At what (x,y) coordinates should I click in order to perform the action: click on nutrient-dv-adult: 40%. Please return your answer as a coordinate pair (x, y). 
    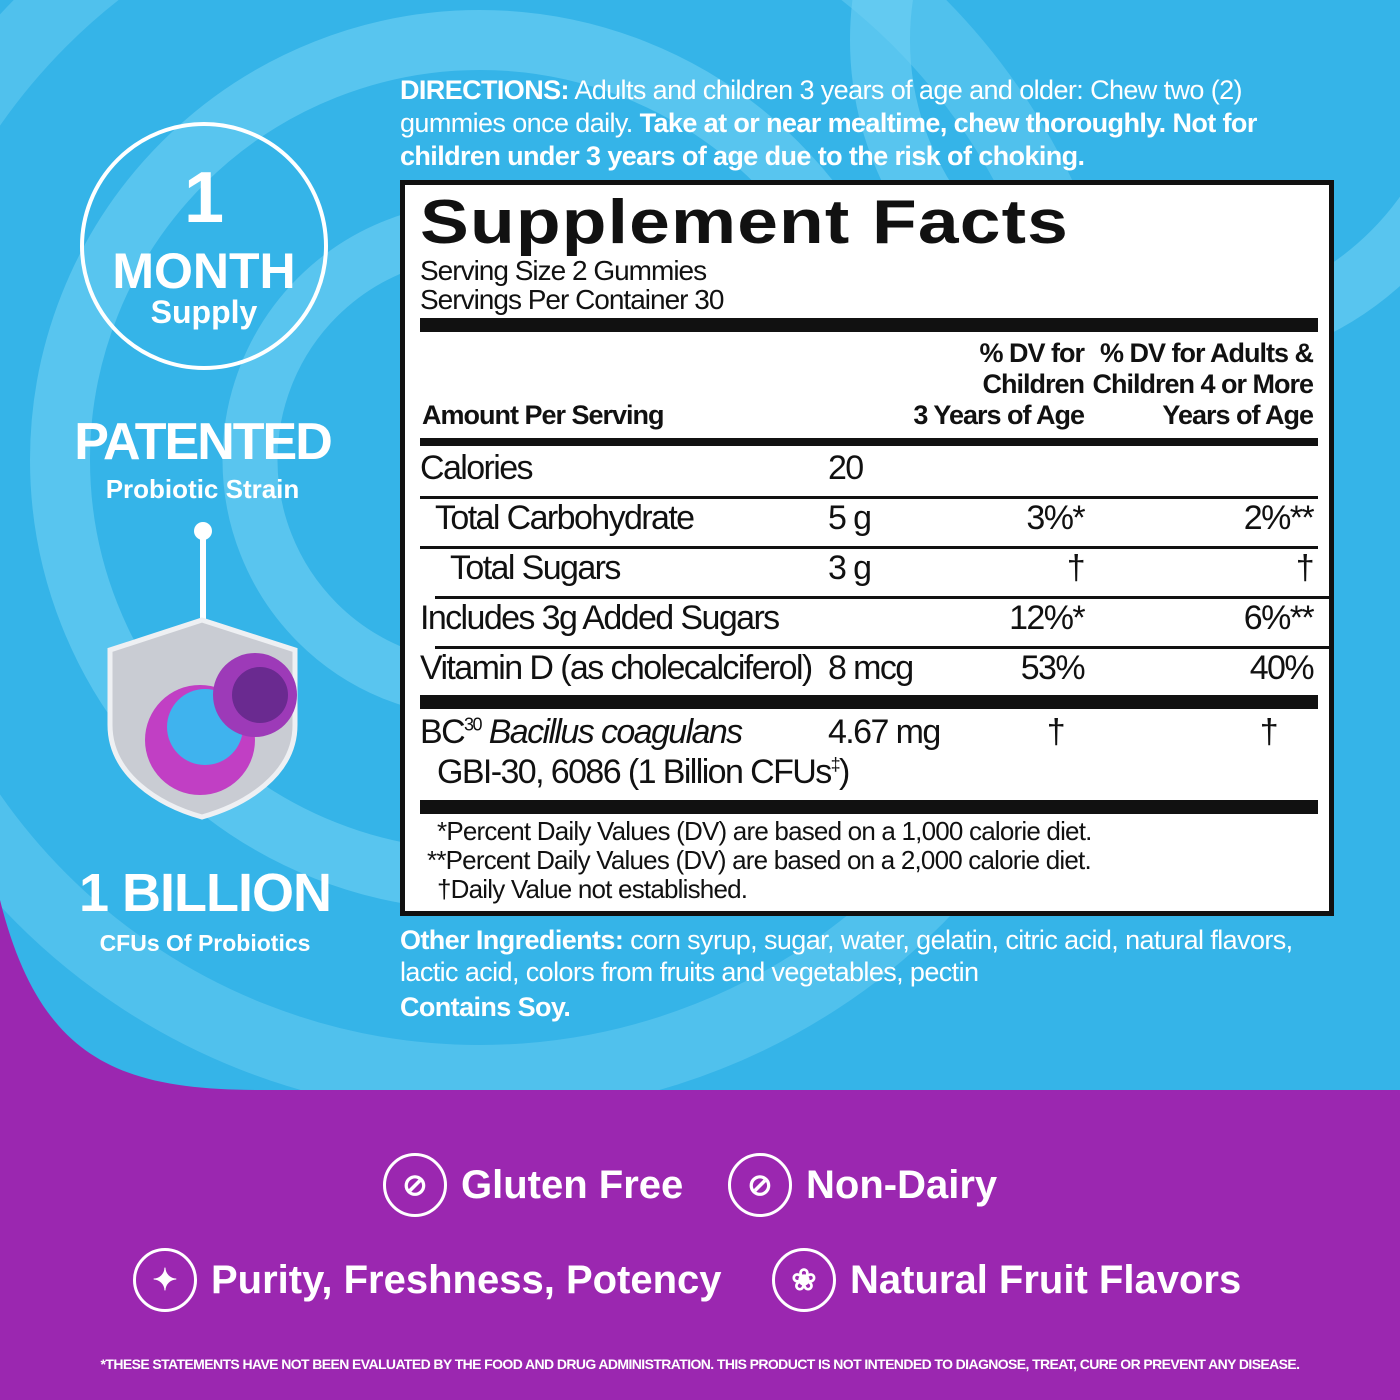
    Looking at the image, I should click on (1282, 668).